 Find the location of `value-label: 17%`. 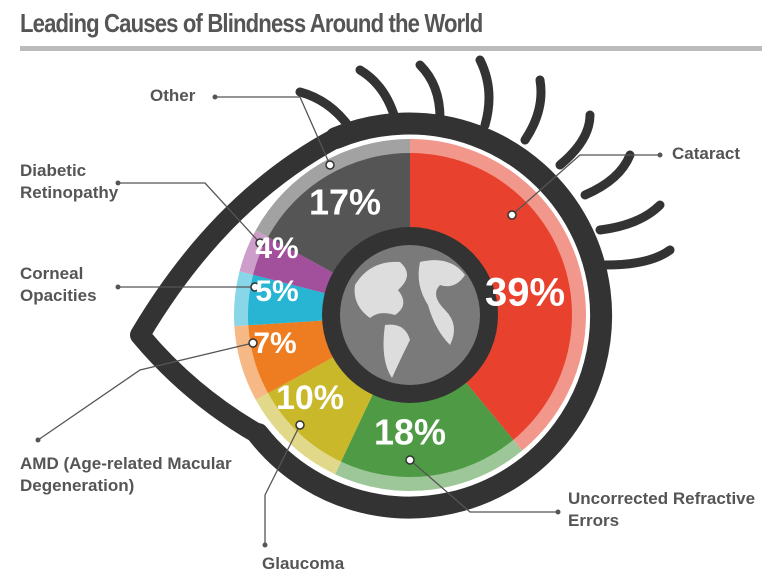

value-label: 17% is located at coordinates (345, 202).